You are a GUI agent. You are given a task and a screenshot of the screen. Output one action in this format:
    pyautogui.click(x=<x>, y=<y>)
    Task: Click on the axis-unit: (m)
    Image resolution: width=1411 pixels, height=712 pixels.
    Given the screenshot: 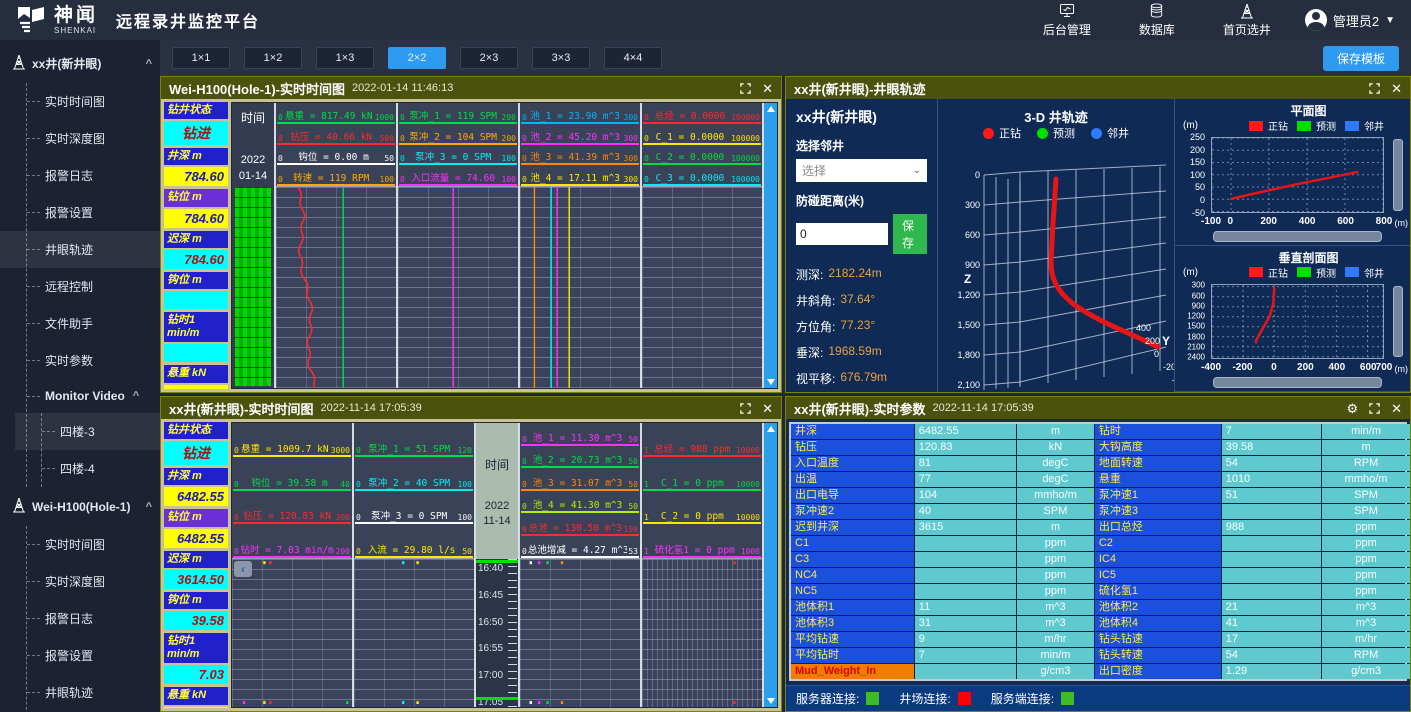 What is the action you would take?
    pyautogui.click(x=1190, y=272)
    